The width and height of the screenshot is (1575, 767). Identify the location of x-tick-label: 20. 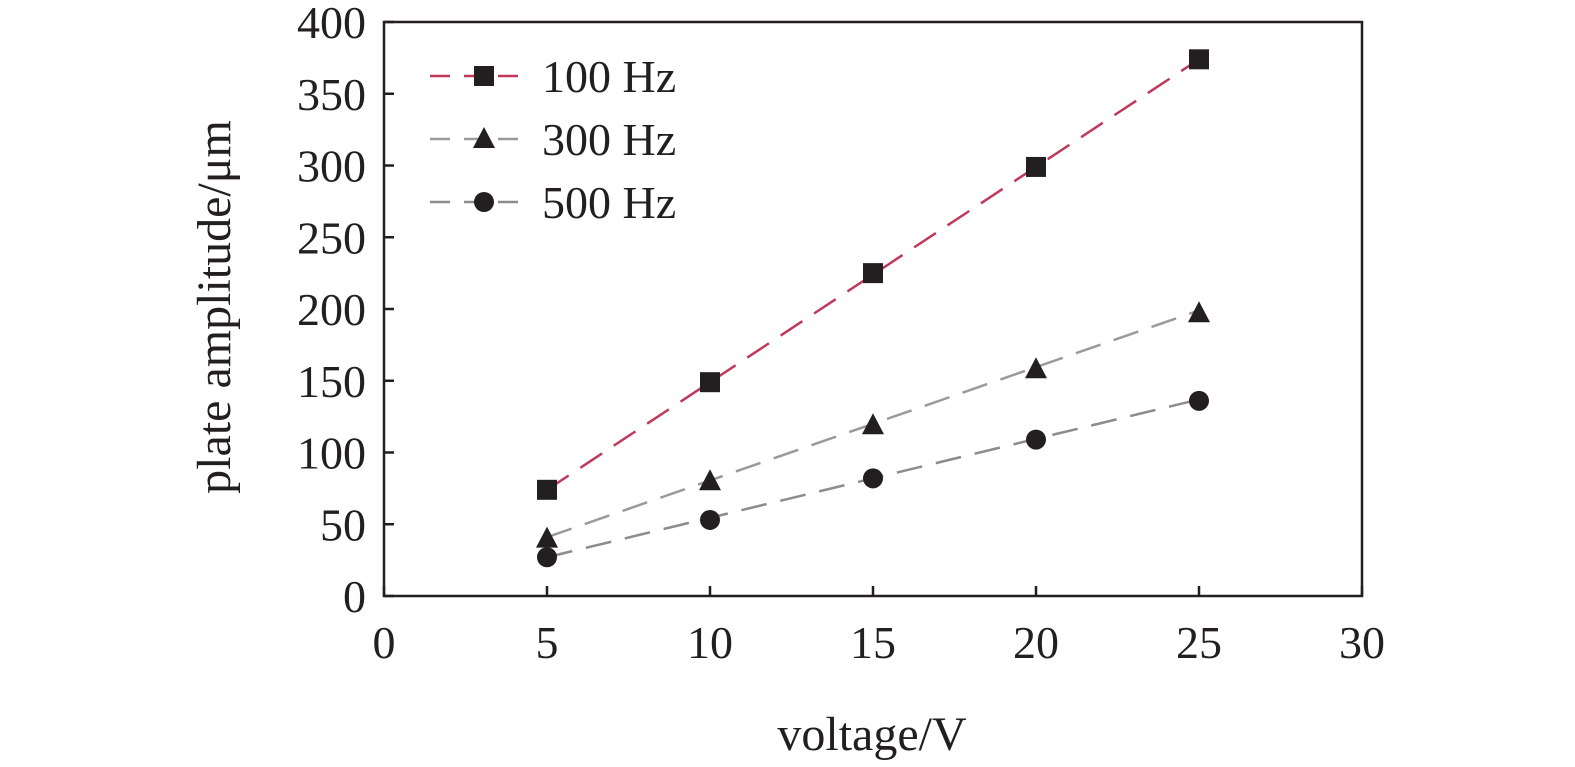
(1036, 642).